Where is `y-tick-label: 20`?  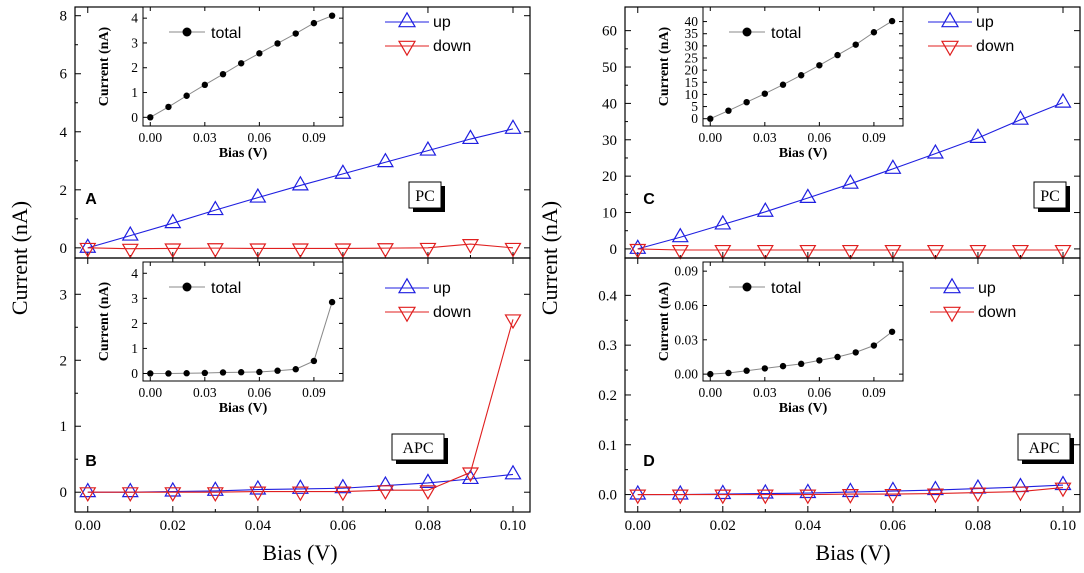 y-tick-label: 20 is located at coordinates (609, 177).